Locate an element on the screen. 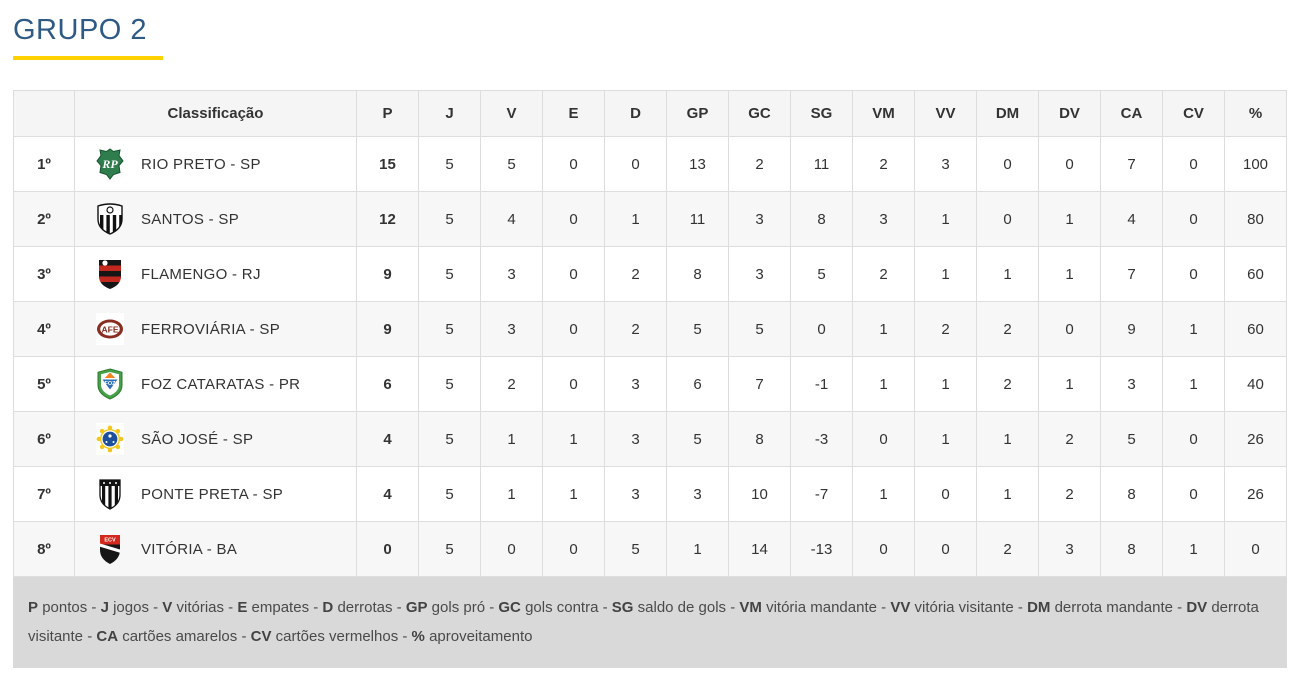 This screenshot has height=685, width=1299. column-header: CV is located at coordinates (1193, 113).